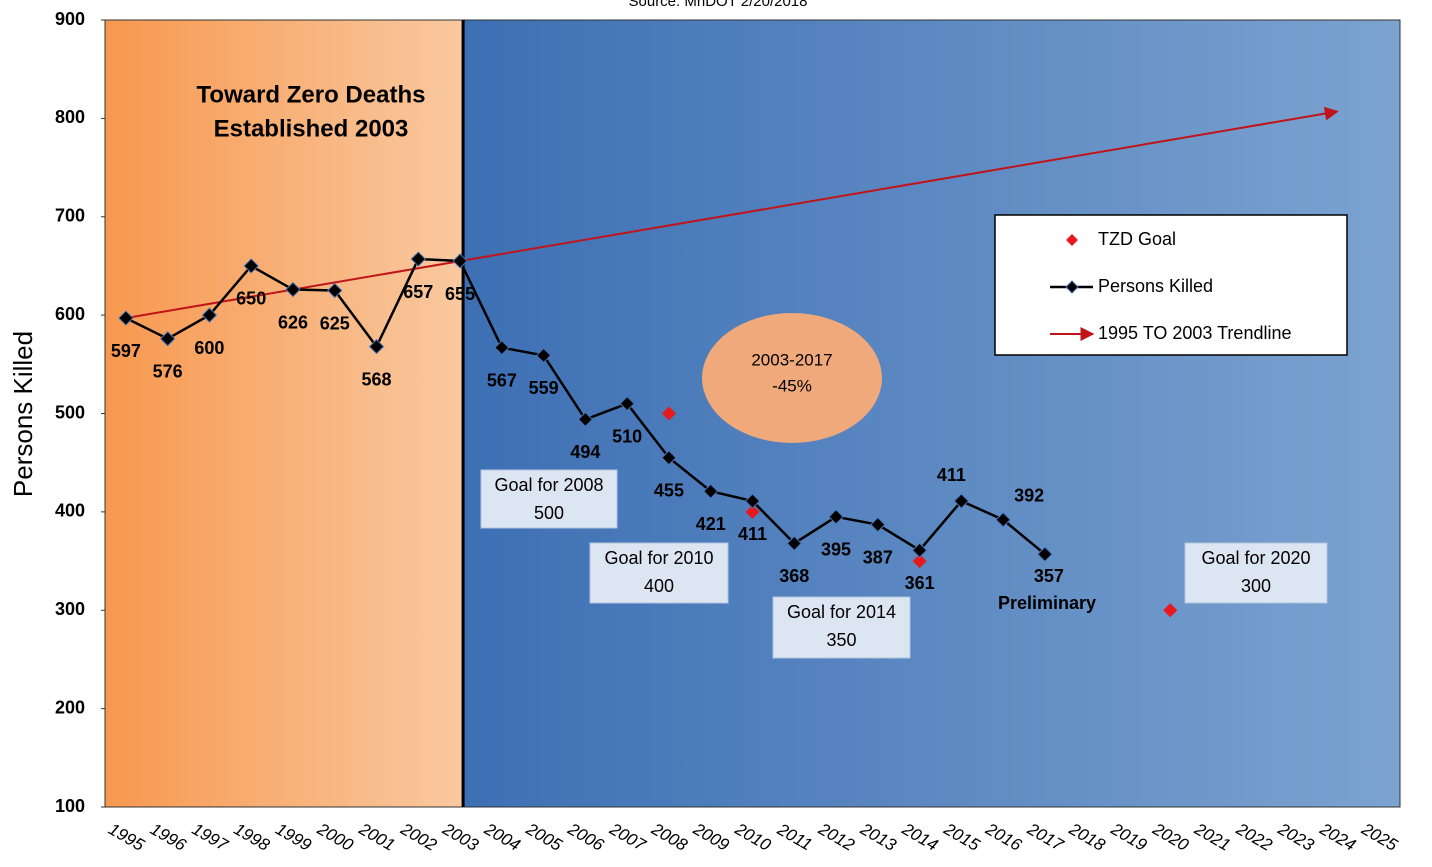 This screenshot has height=867, width=1432. Describe the element at coordinates (841, 612) in the screenshot. I see `goal-text: Goal for 2014` at that location.